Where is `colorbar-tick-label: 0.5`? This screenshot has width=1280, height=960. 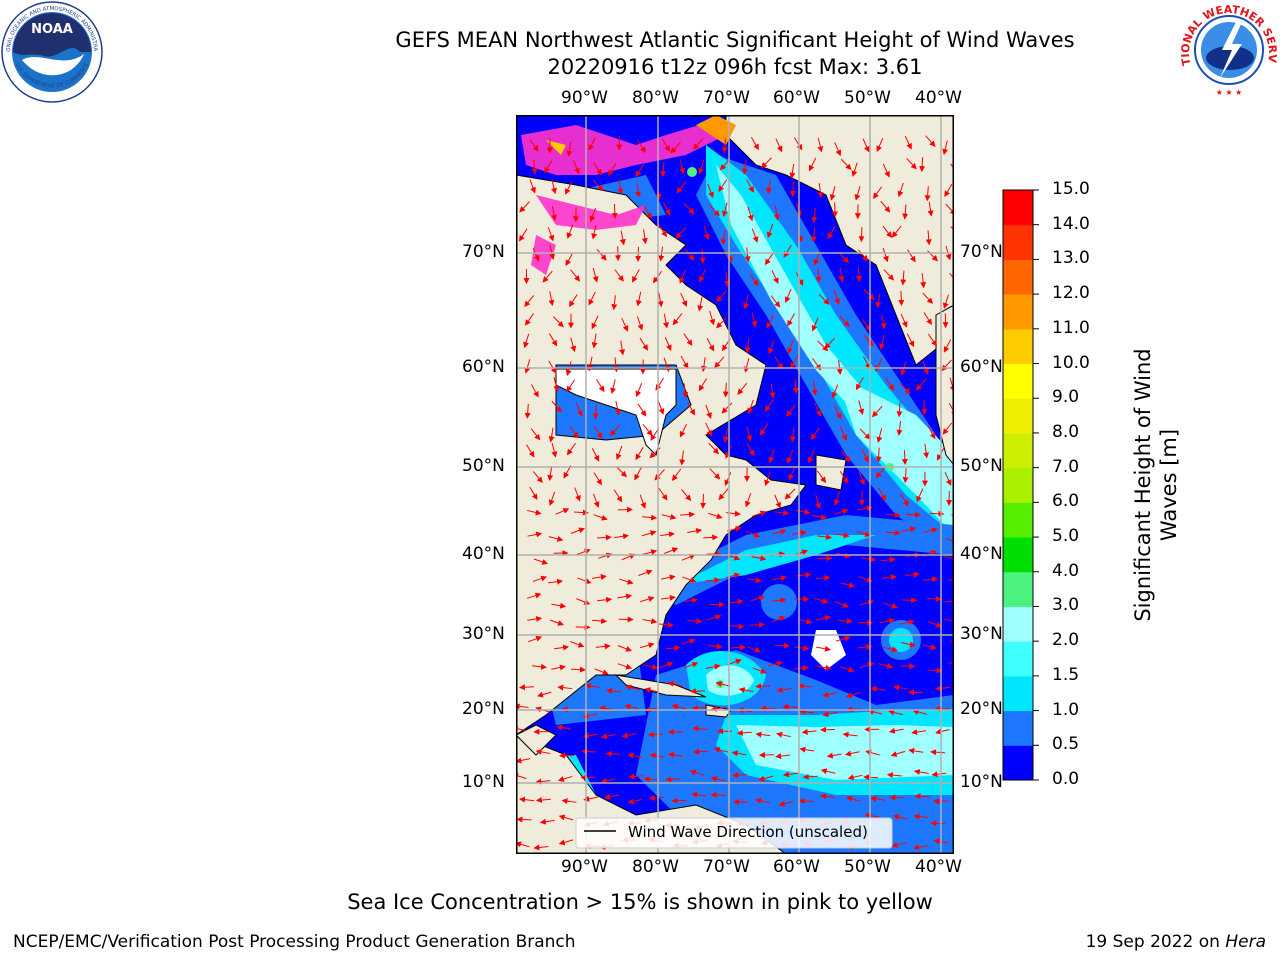
colorbar-tick-label: 0.5 is located at coordinates (1066, 744).